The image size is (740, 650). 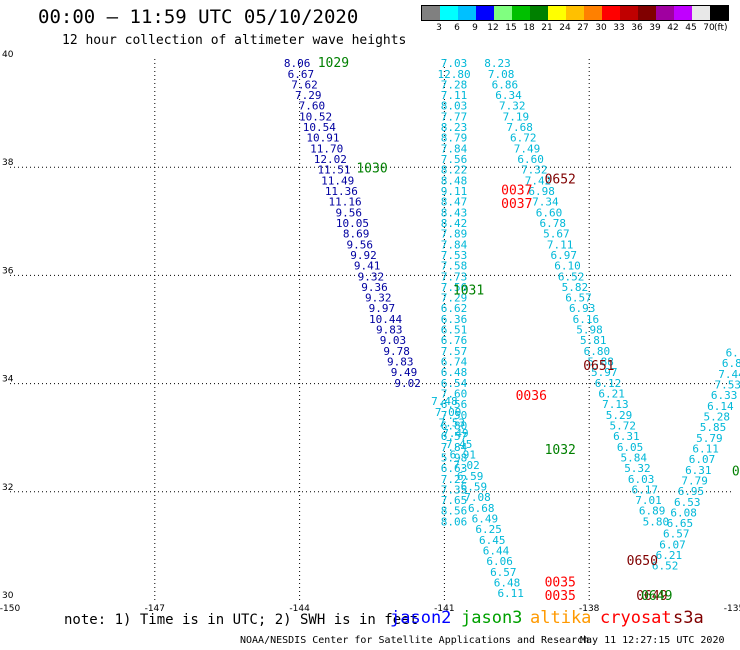 I want to click on wave-height-value: 6.59, so click(x=470, y=476).